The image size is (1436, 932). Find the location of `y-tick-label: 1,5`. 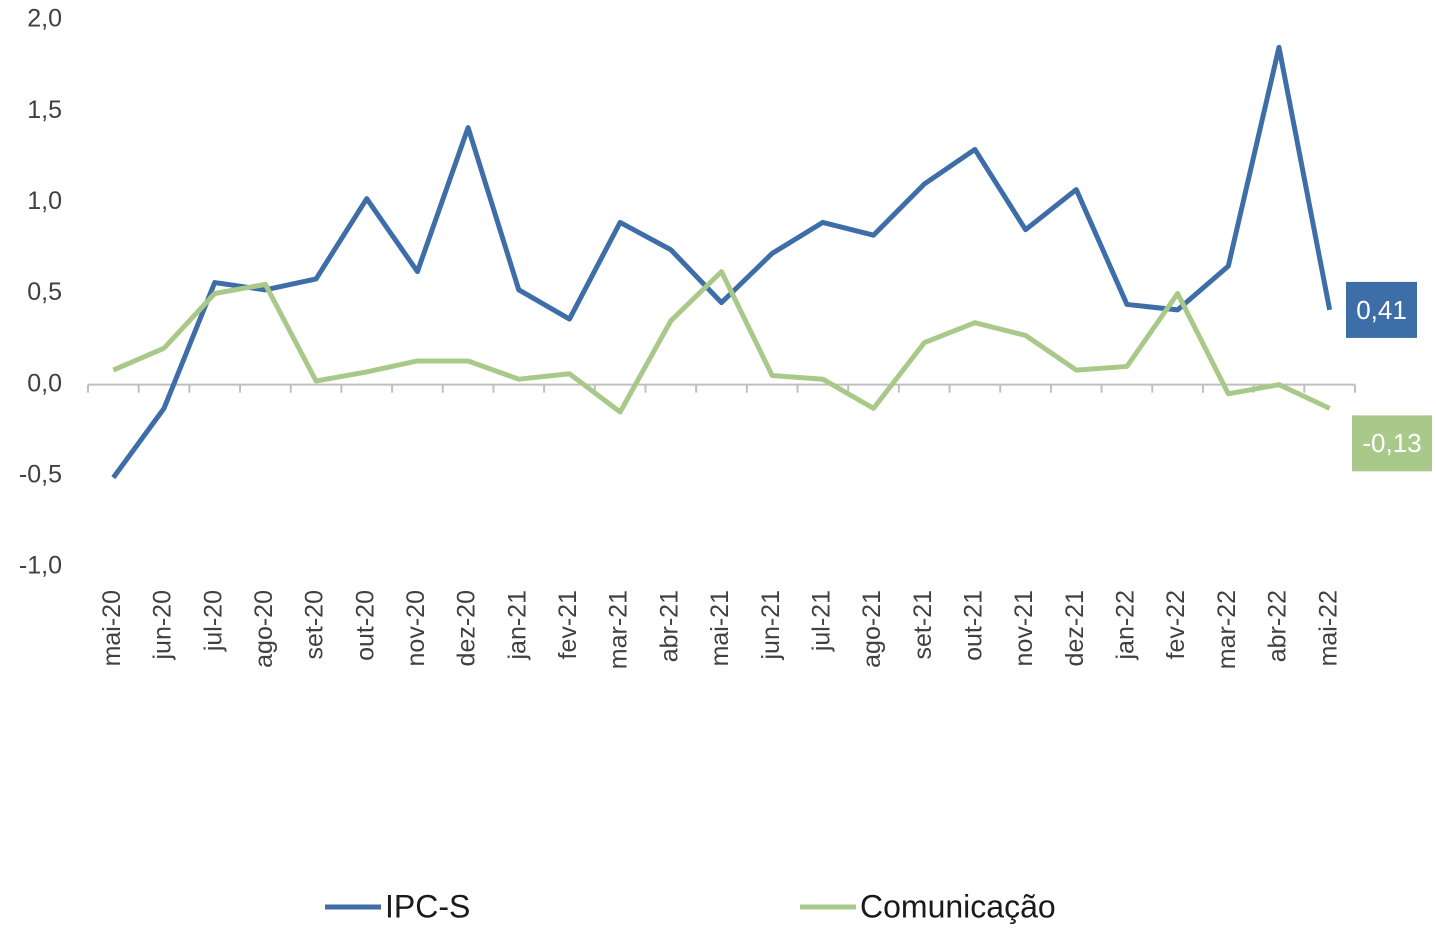

y-tick-label: 1,5 is located at coordinates (44, 110).